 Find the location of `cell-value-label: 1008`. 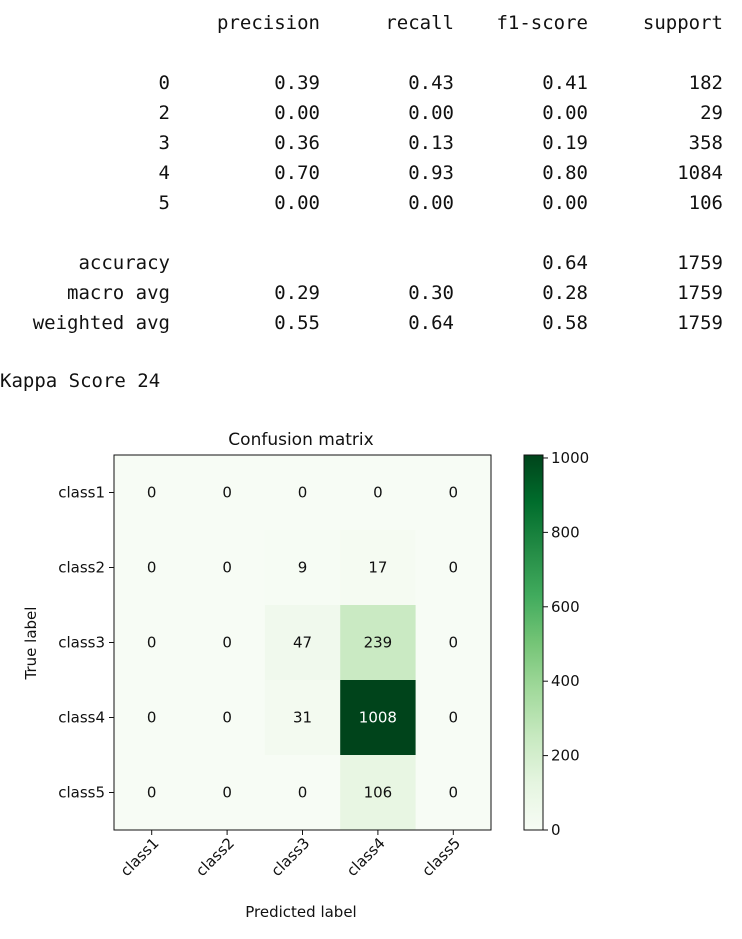

cell-value-label: 1008 is located at coordinates (378, 718).